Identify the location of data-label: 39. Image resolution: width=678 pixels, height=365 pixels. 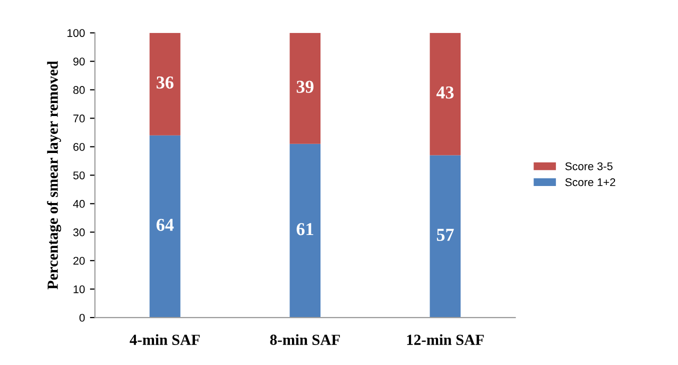
(305, 86).